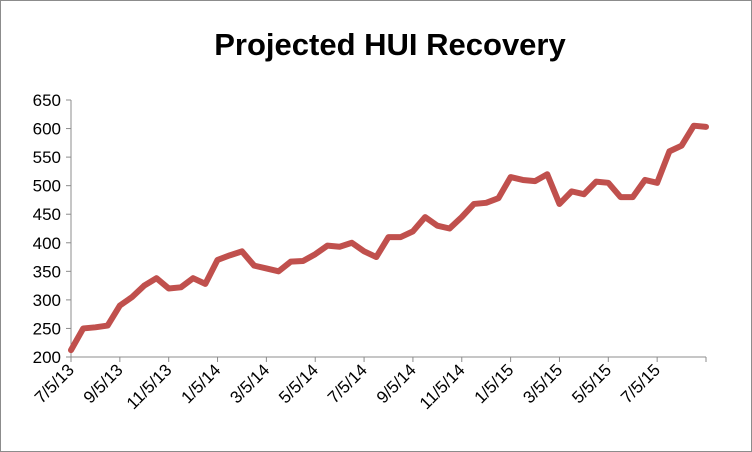 This screenshot has height=452, width=752. What do you see at coordinates (47, 300) in the screenshot?
I see `y-tick-label: 300` at bounding box center [47, 300].